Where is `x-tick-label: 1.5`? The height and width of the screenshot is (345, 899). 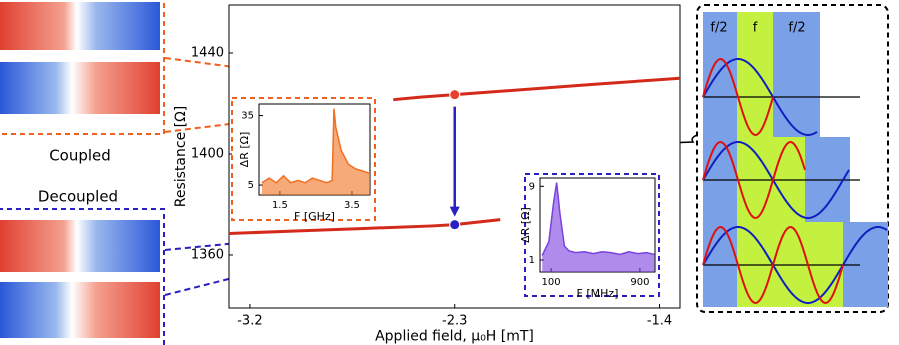 x-tick-label: 1.5 is located at coordinates (280, 205).